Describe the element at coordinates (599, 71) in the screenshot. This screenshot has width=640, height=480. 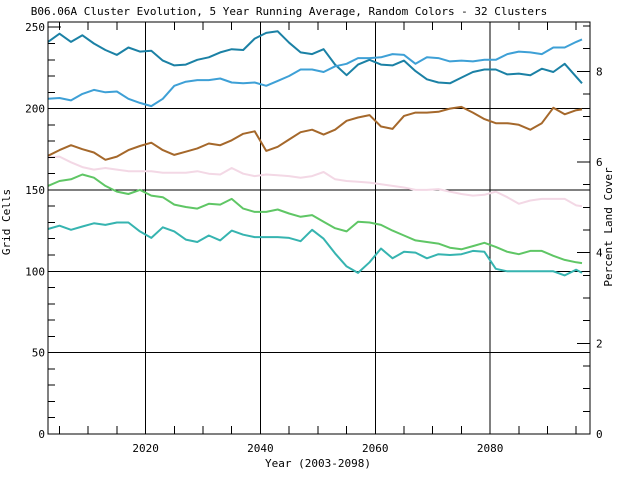
I see `y-axis-right-tick-label: 8` at that location.